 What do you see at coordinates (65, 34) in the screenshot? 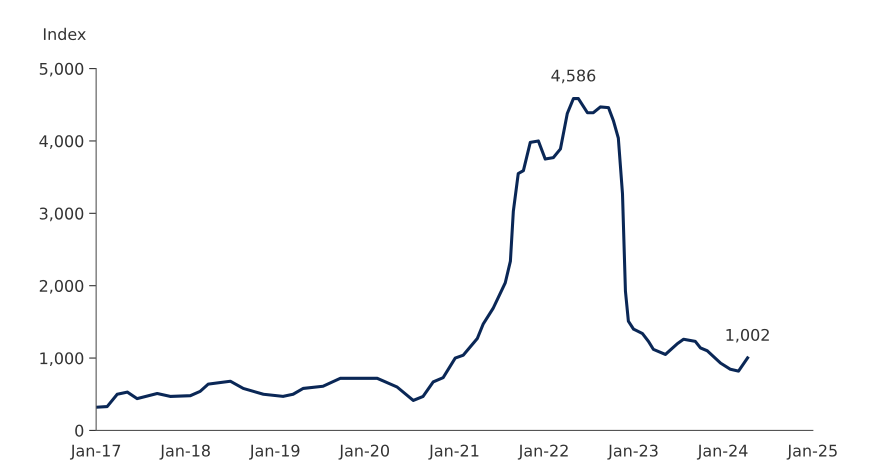
I see `y-axis-title: Index` at bounding box center [65, 34].